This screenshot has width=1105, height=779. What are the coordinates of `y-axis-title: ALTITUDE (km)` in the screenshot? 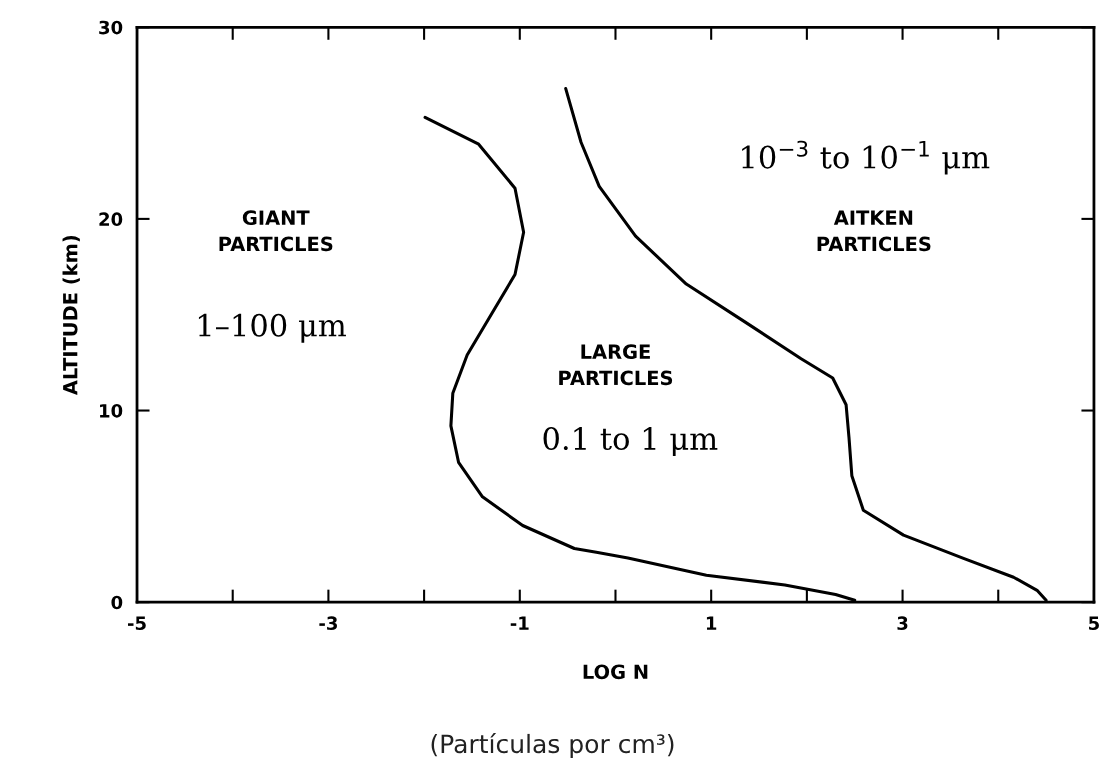 It's located at (71, 315).